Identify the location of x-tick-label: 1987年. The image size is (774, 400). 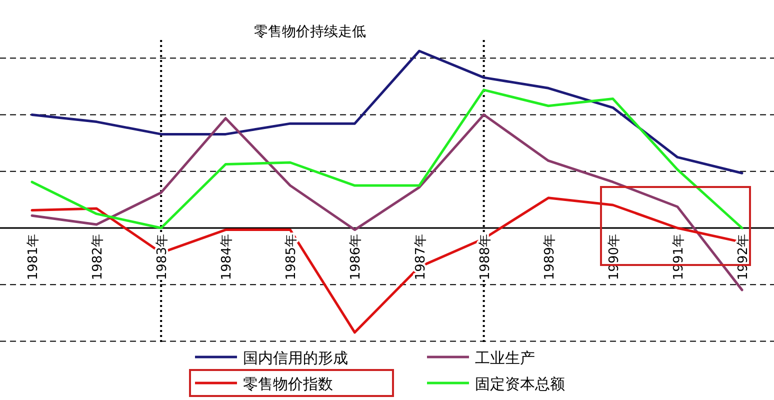
(420, 257).